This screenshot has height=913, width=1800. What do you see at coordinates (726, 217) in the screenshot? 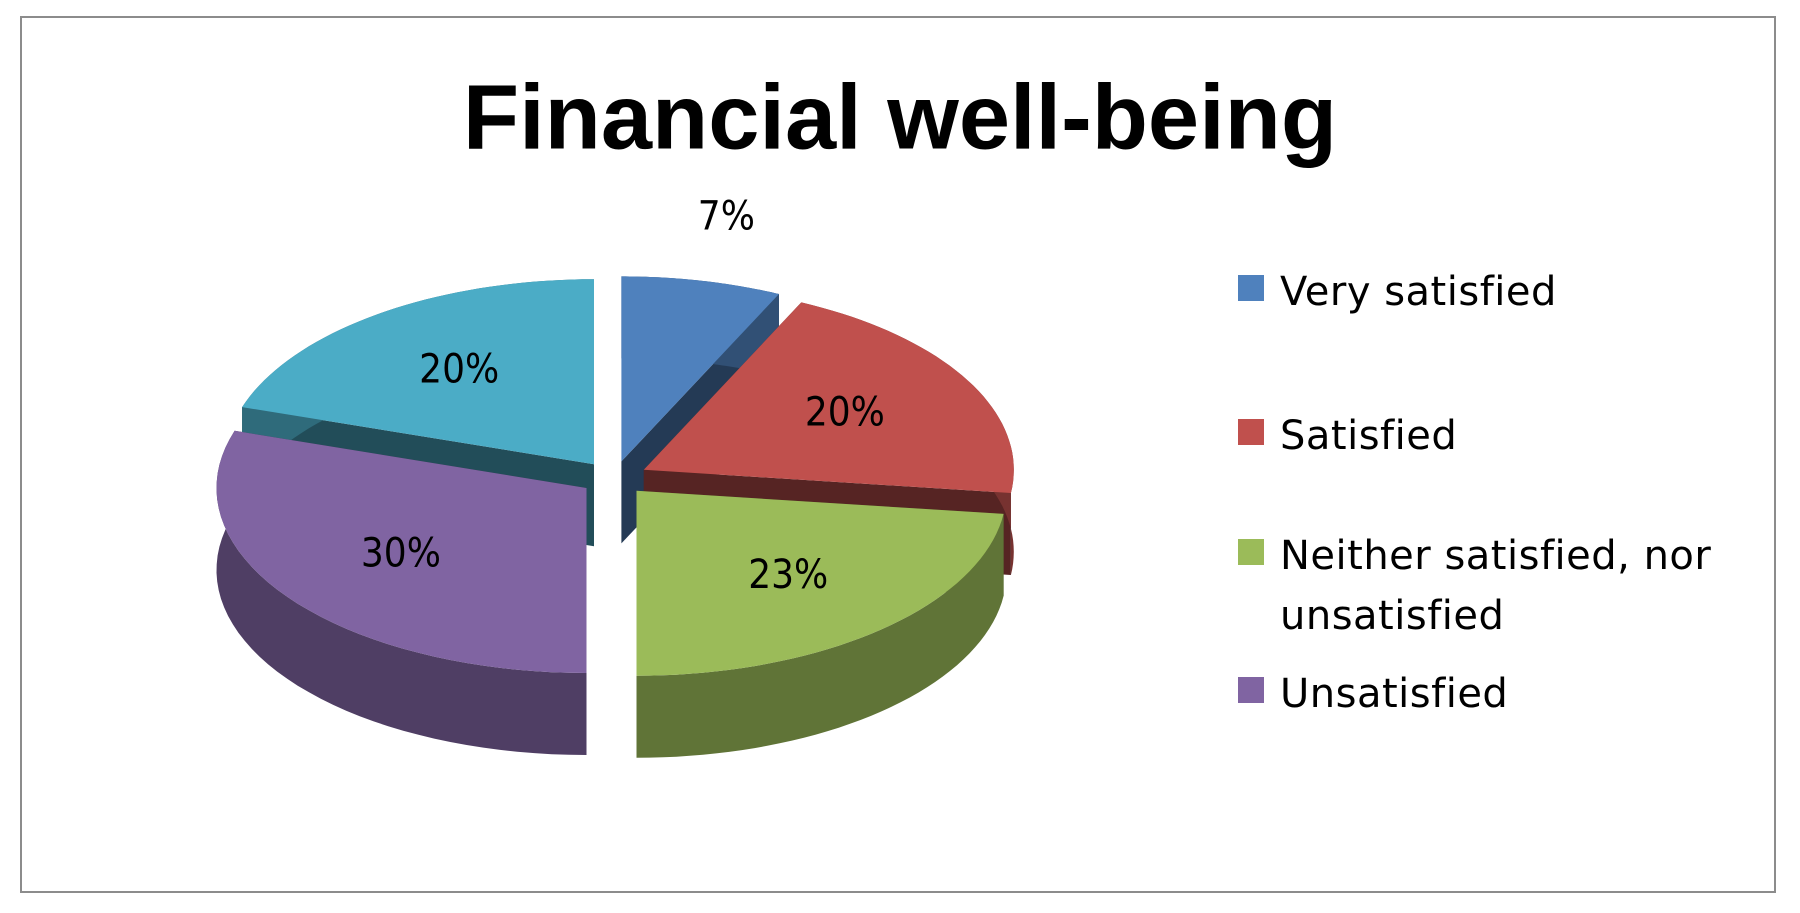
I see `data-label: 7%` at bounding box center [726, 217].